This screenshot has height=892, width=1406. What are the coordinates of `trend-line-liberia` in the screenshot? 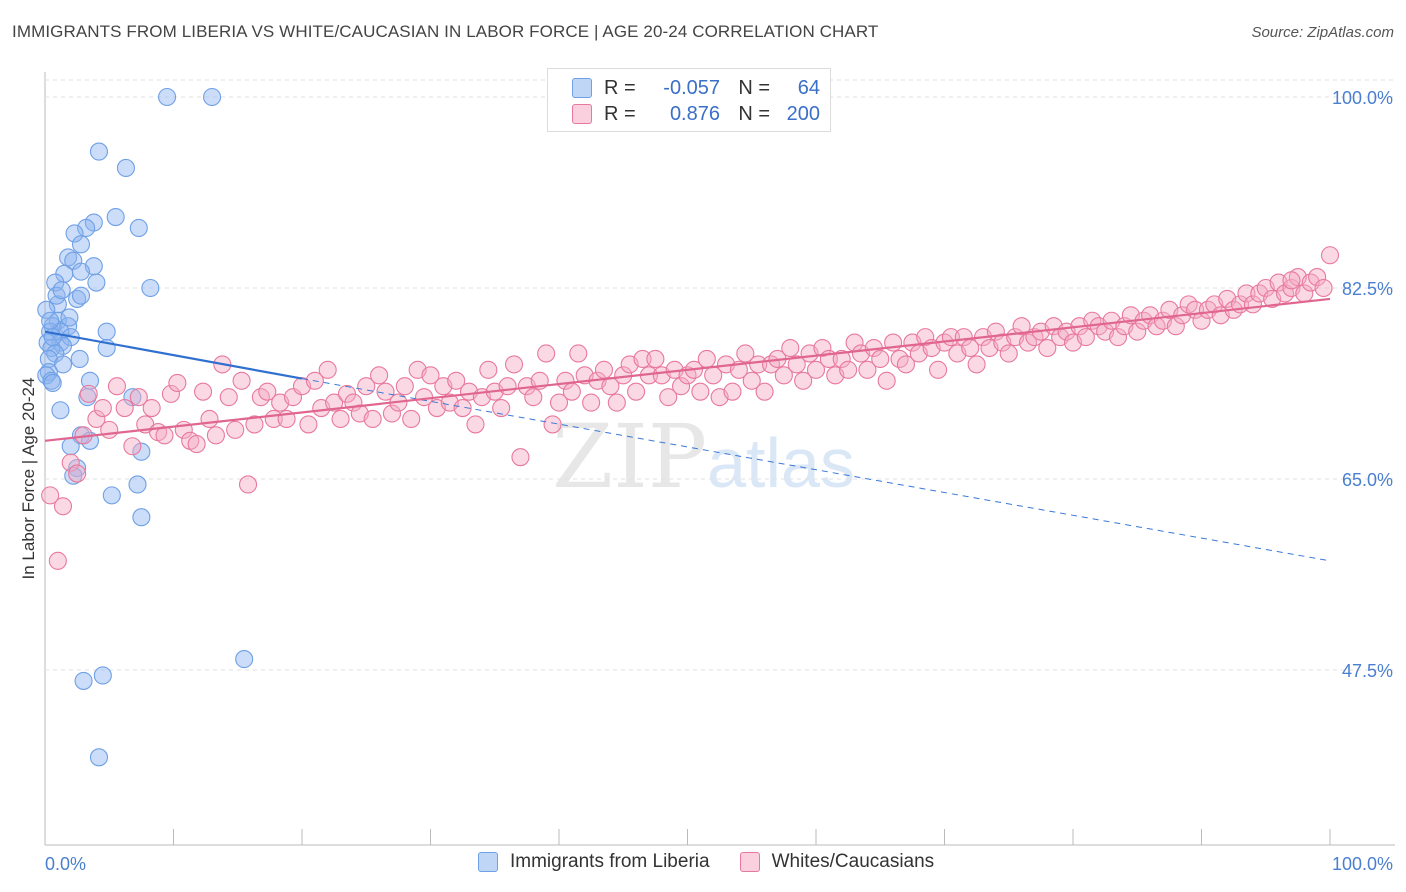 It's located at (173, 355).